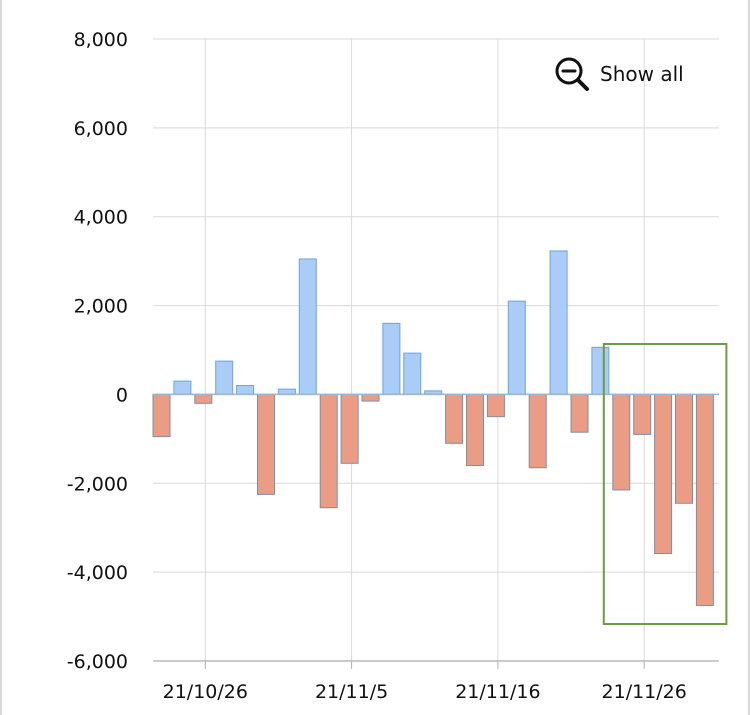 This screenshot has width=750, height=715. I want to click on right-edge-divider, so click(749, 357).